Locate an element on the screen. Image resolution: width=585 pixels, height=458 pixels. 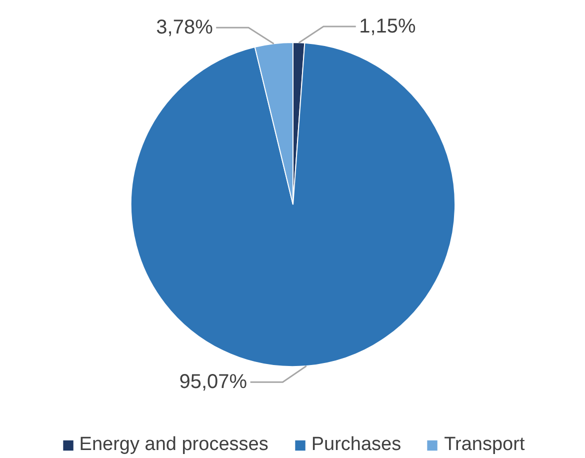
data-label: 1,15% is located at coordinates (387, 27).